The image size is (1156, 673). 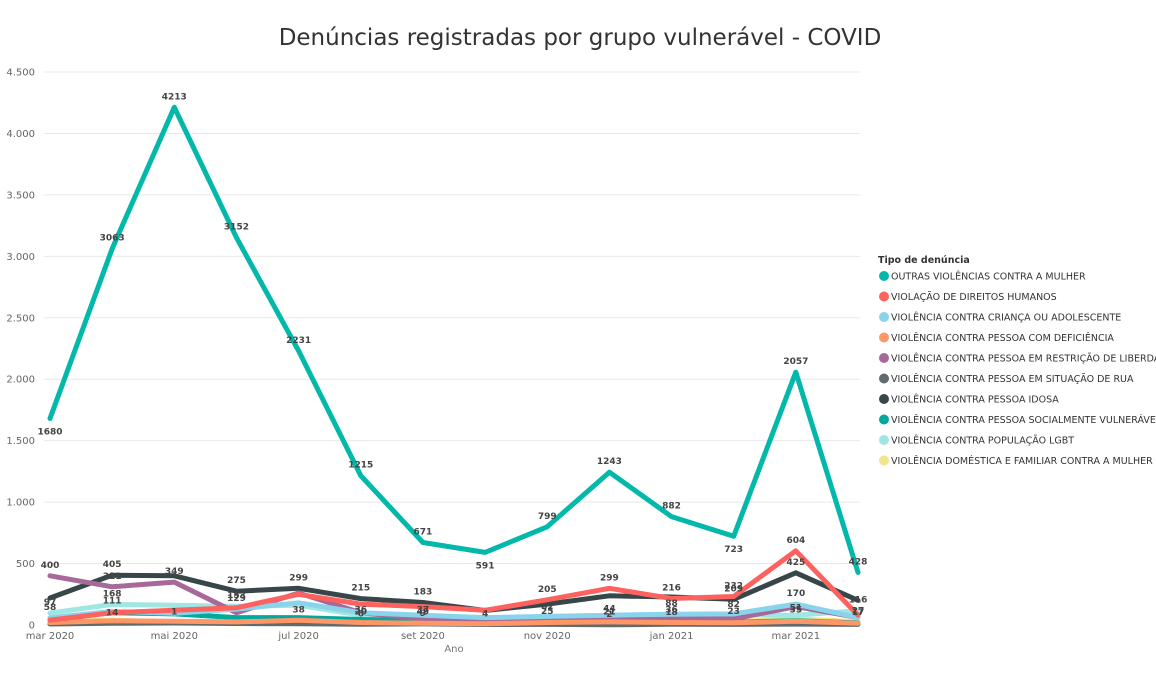 I want to click on data-label: 18, so click(x=671, y=613).